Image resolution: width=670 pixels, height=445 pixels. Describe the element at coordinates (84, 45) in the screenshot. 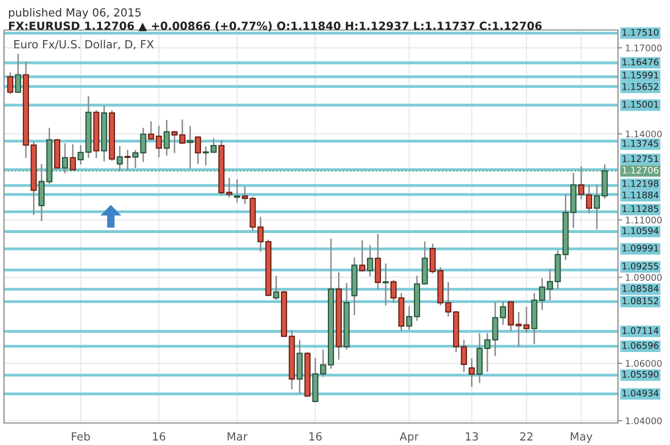

I see `annotation: Euro Fx/U.S. Dollar, D, FX` at that location.